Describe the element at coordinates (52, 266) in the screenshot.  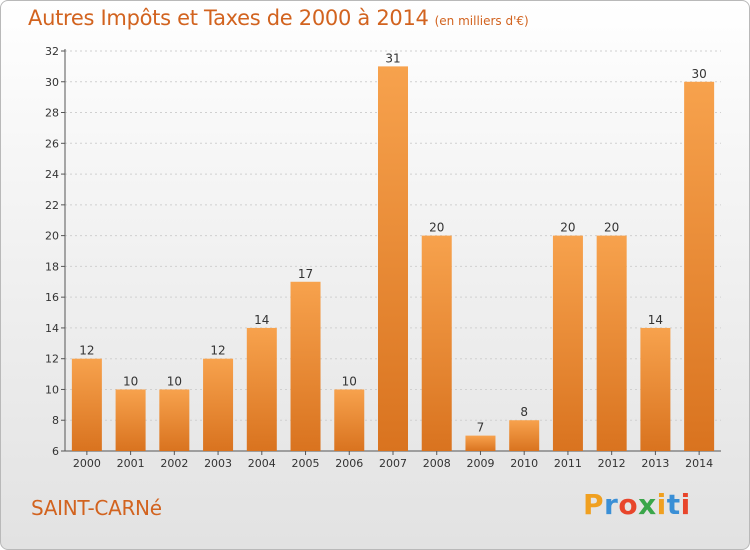
I see `y-tick-label: 18` at that location.